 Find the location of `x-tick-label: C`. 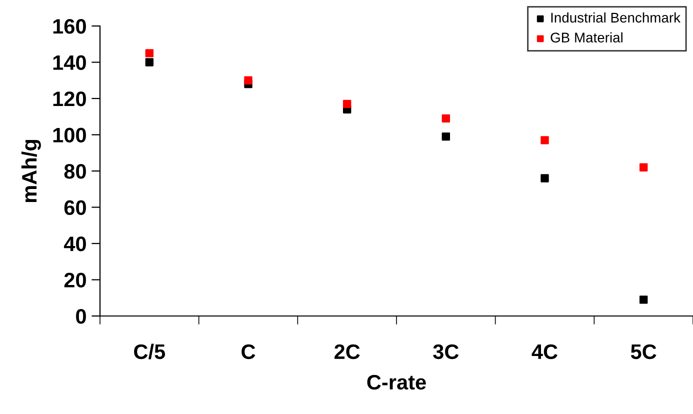

x-tick-label: C is located at coordinates (249, 352).